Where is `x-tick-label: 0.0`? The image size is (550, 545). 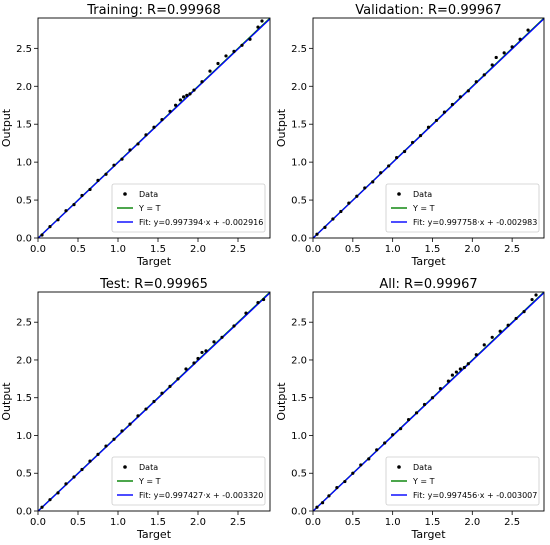 x-tick-label: 0.0 is located at coordinates (38, 522).